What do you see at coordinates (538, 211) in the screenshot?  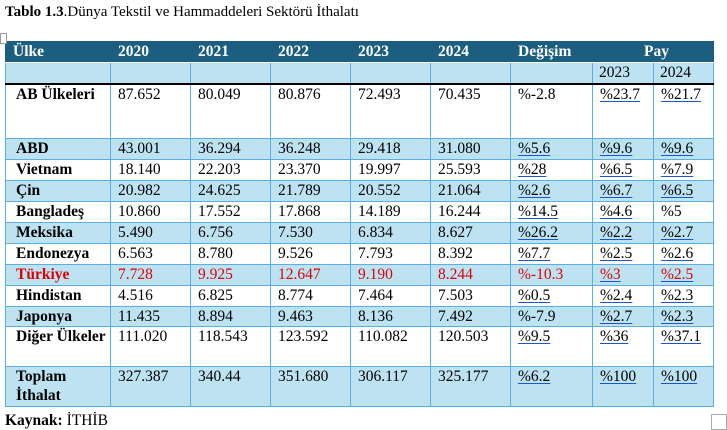 I see `link-text: %14.5` at bounding box center [538, 211].